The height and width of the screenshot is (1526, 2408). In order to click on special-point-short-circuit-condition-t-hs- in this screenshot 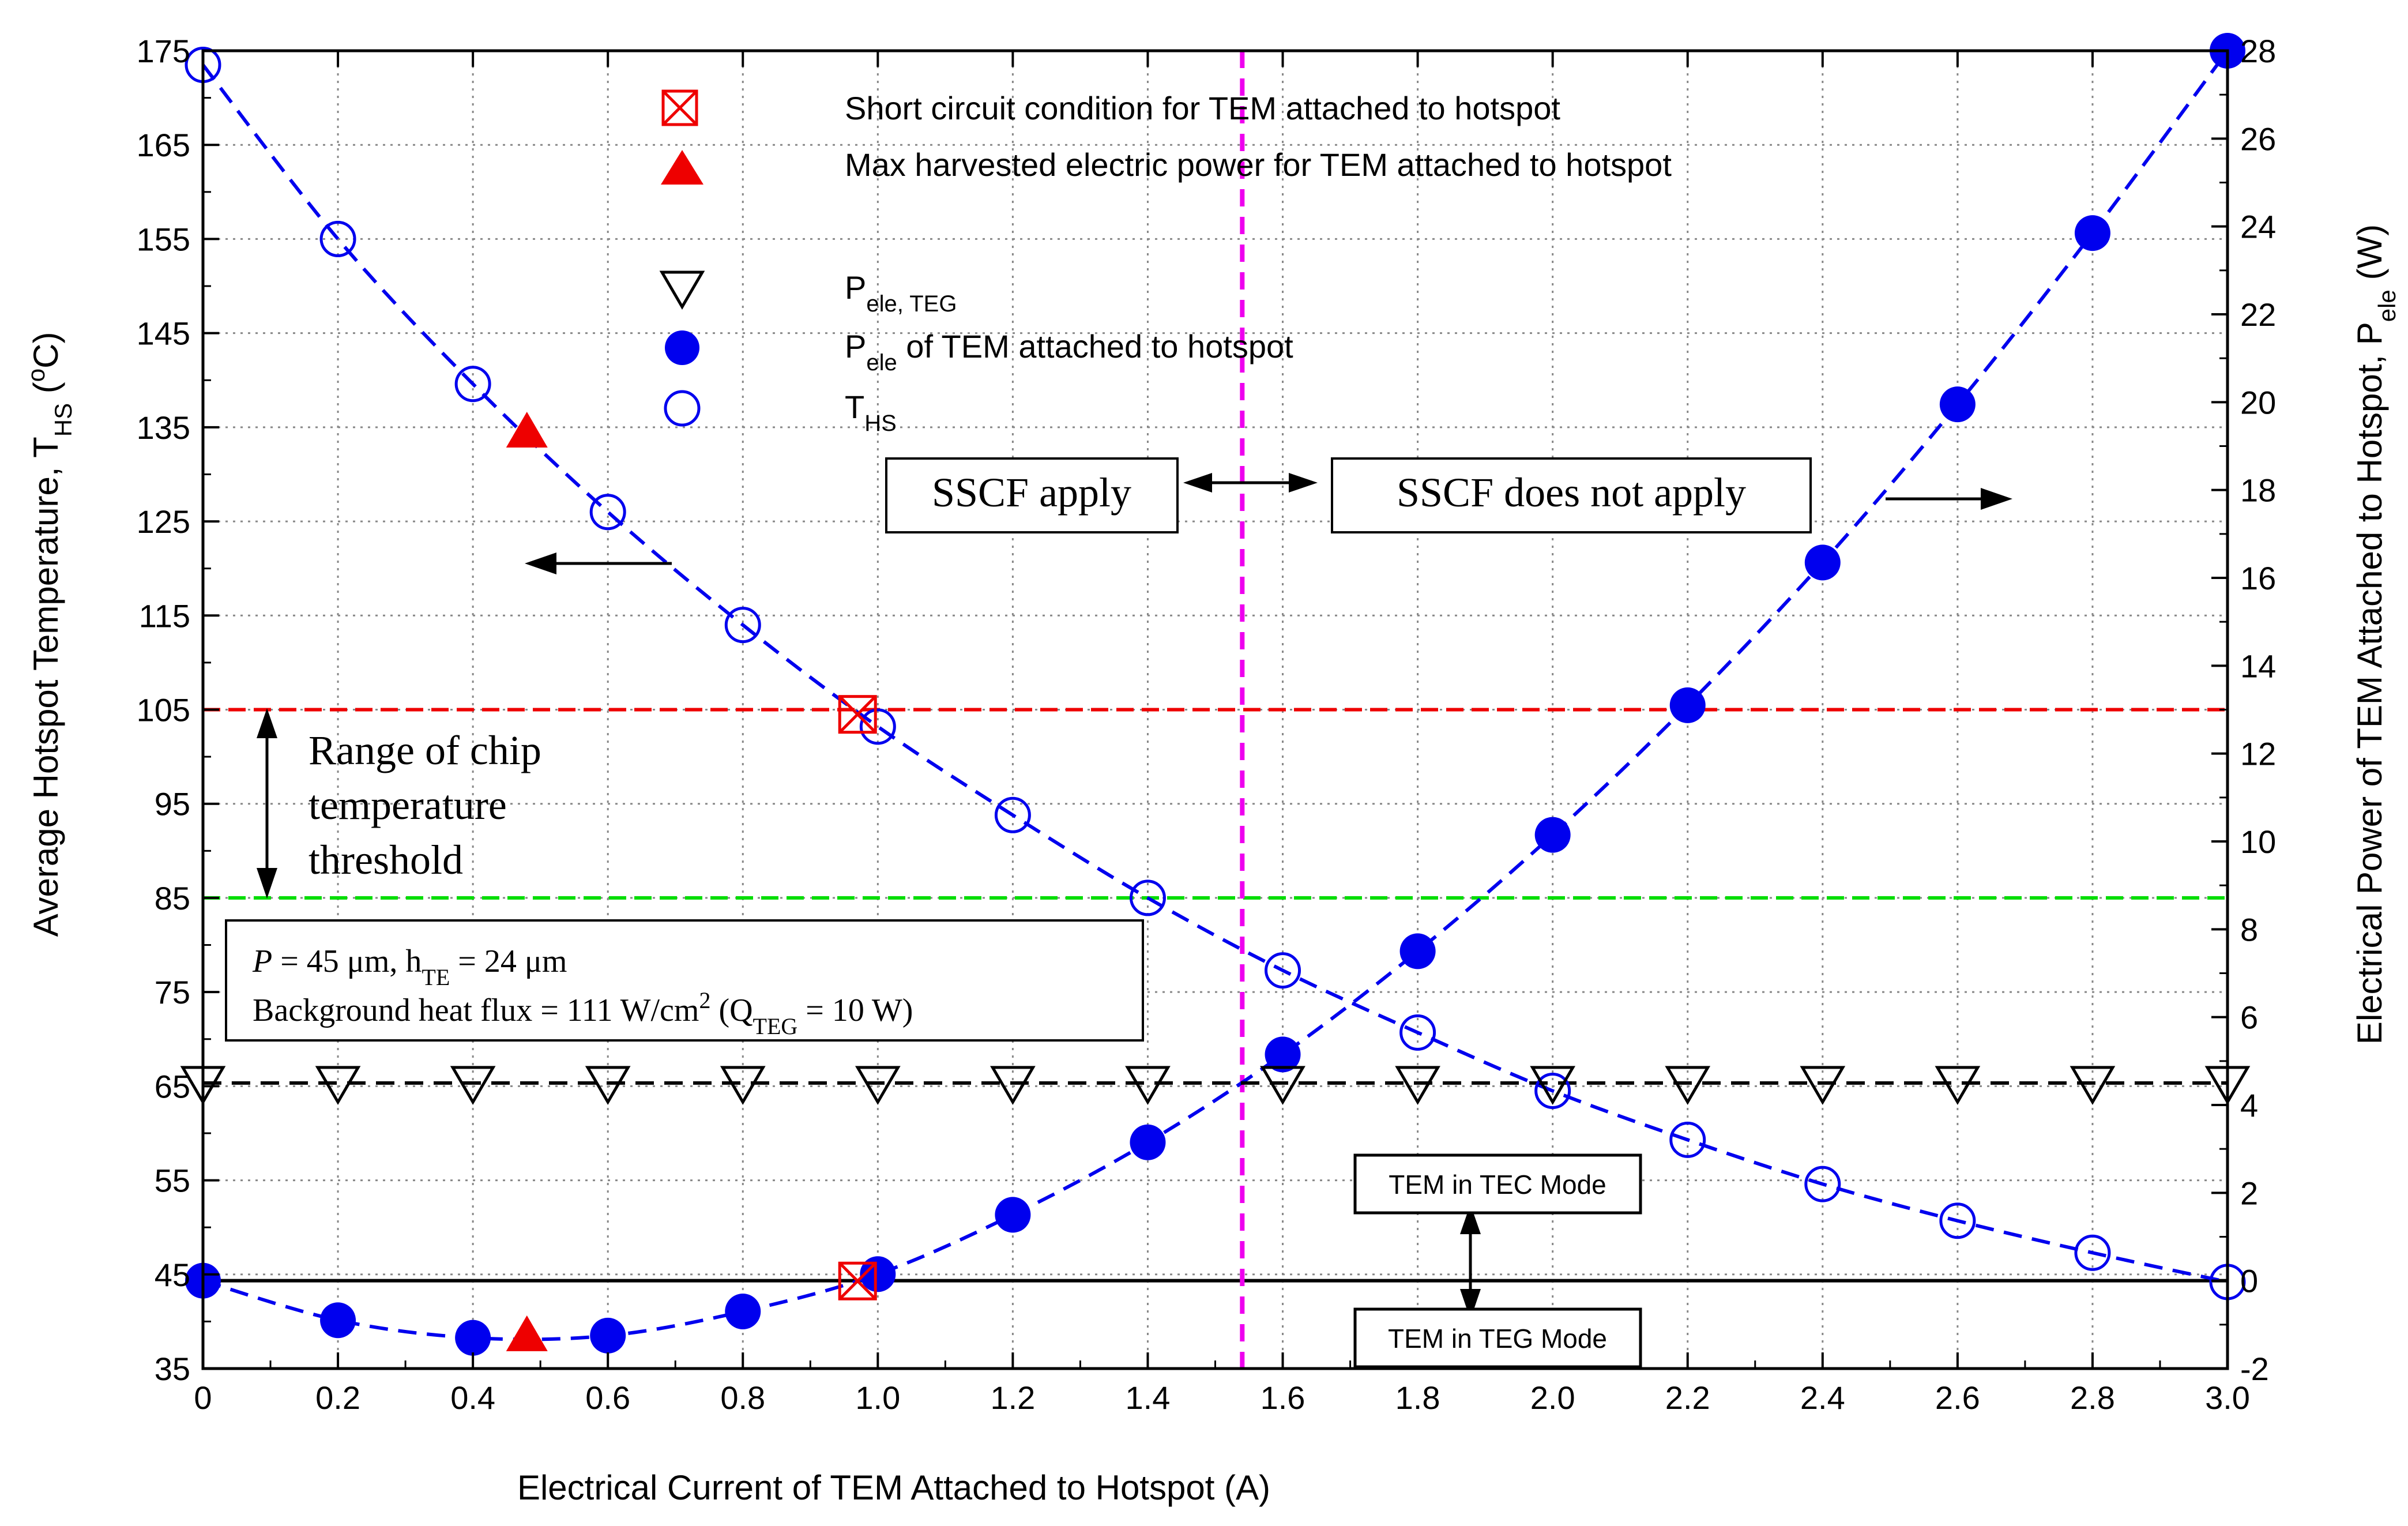, I will do `click(857, 714)`.